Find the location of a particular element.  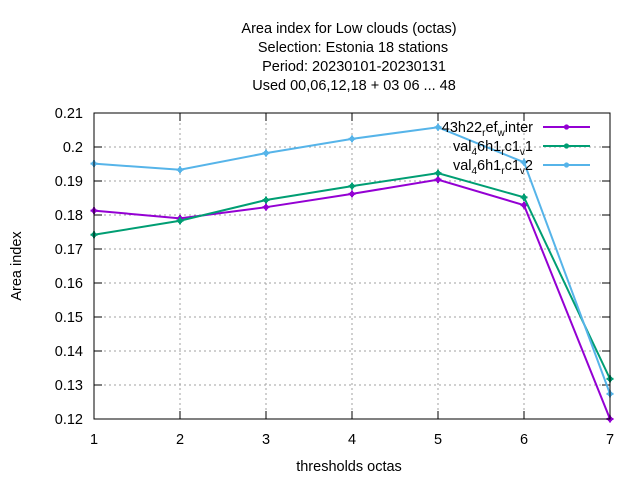

y-tick-label: 0.12 is located at coordinates (69, 420).